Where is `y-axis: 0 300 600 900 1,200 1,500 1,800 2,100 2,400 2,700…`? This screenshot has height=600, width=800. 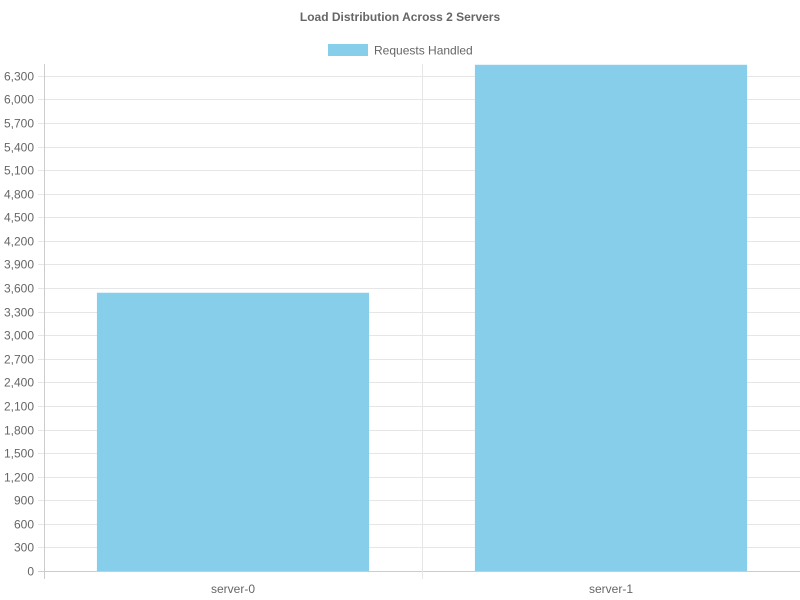 y-axis: 0 300 600 900 1,200 1,500 1,800 2,100 2,400 2,700… is located at coordinates (19, 324).